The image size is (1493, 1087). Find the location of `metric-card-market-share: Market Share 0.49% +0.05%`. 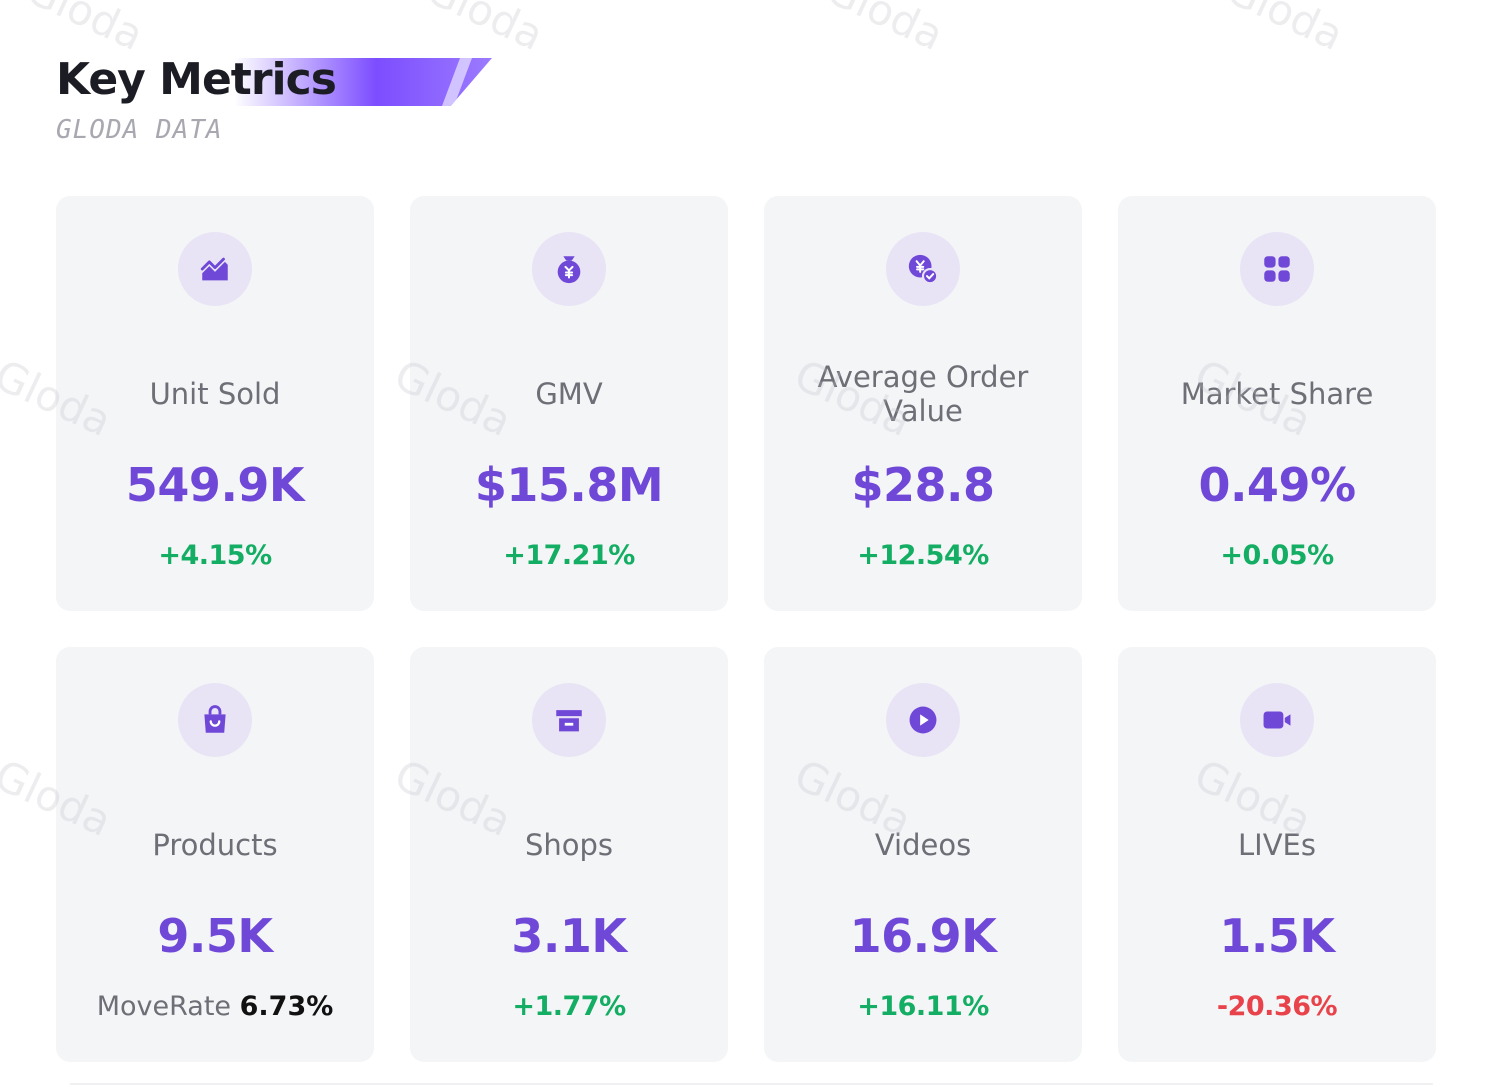

metric-card-market-share: Market Share 0.49% +0.05% is located at coordinates (1277, 403).